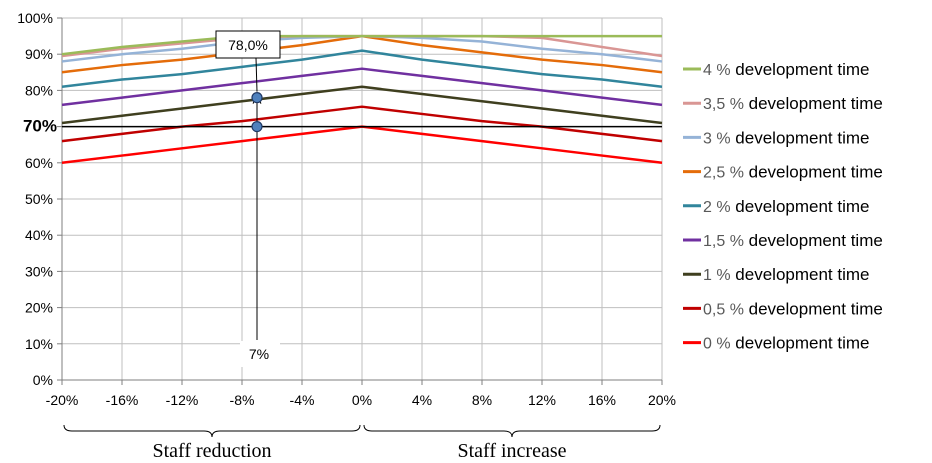 This screenshot has width=932, height=463. What do you see at coordinates (248, 198) in the screenshot?
I see `annotation-group: 78,0% 7%` at bounding box center [248, 198].